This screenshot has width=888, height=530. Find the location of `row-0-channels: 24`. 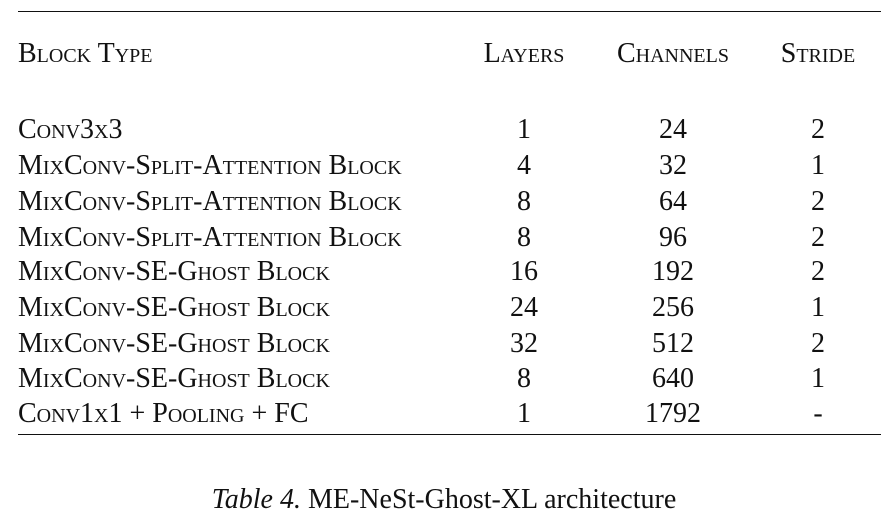

row-0-channels: 24 is located at coordinates (673, 129).